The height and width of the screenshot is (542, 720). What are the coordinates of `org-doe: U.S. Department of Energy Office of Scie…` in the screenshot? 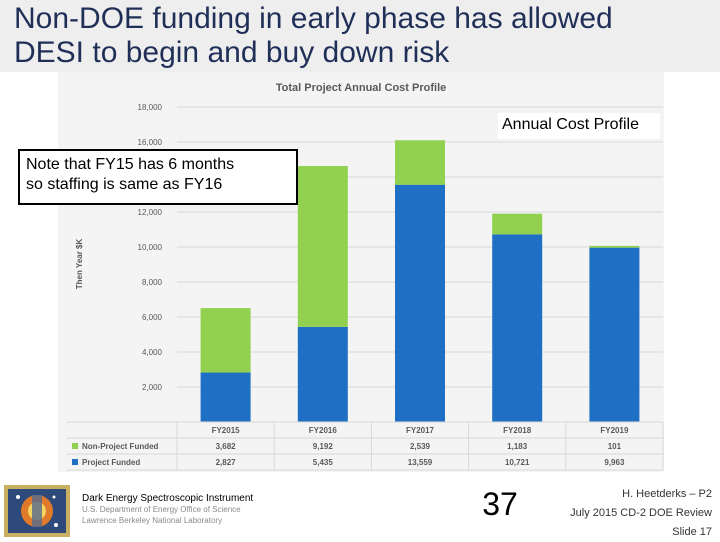 It's located at (161, 509).